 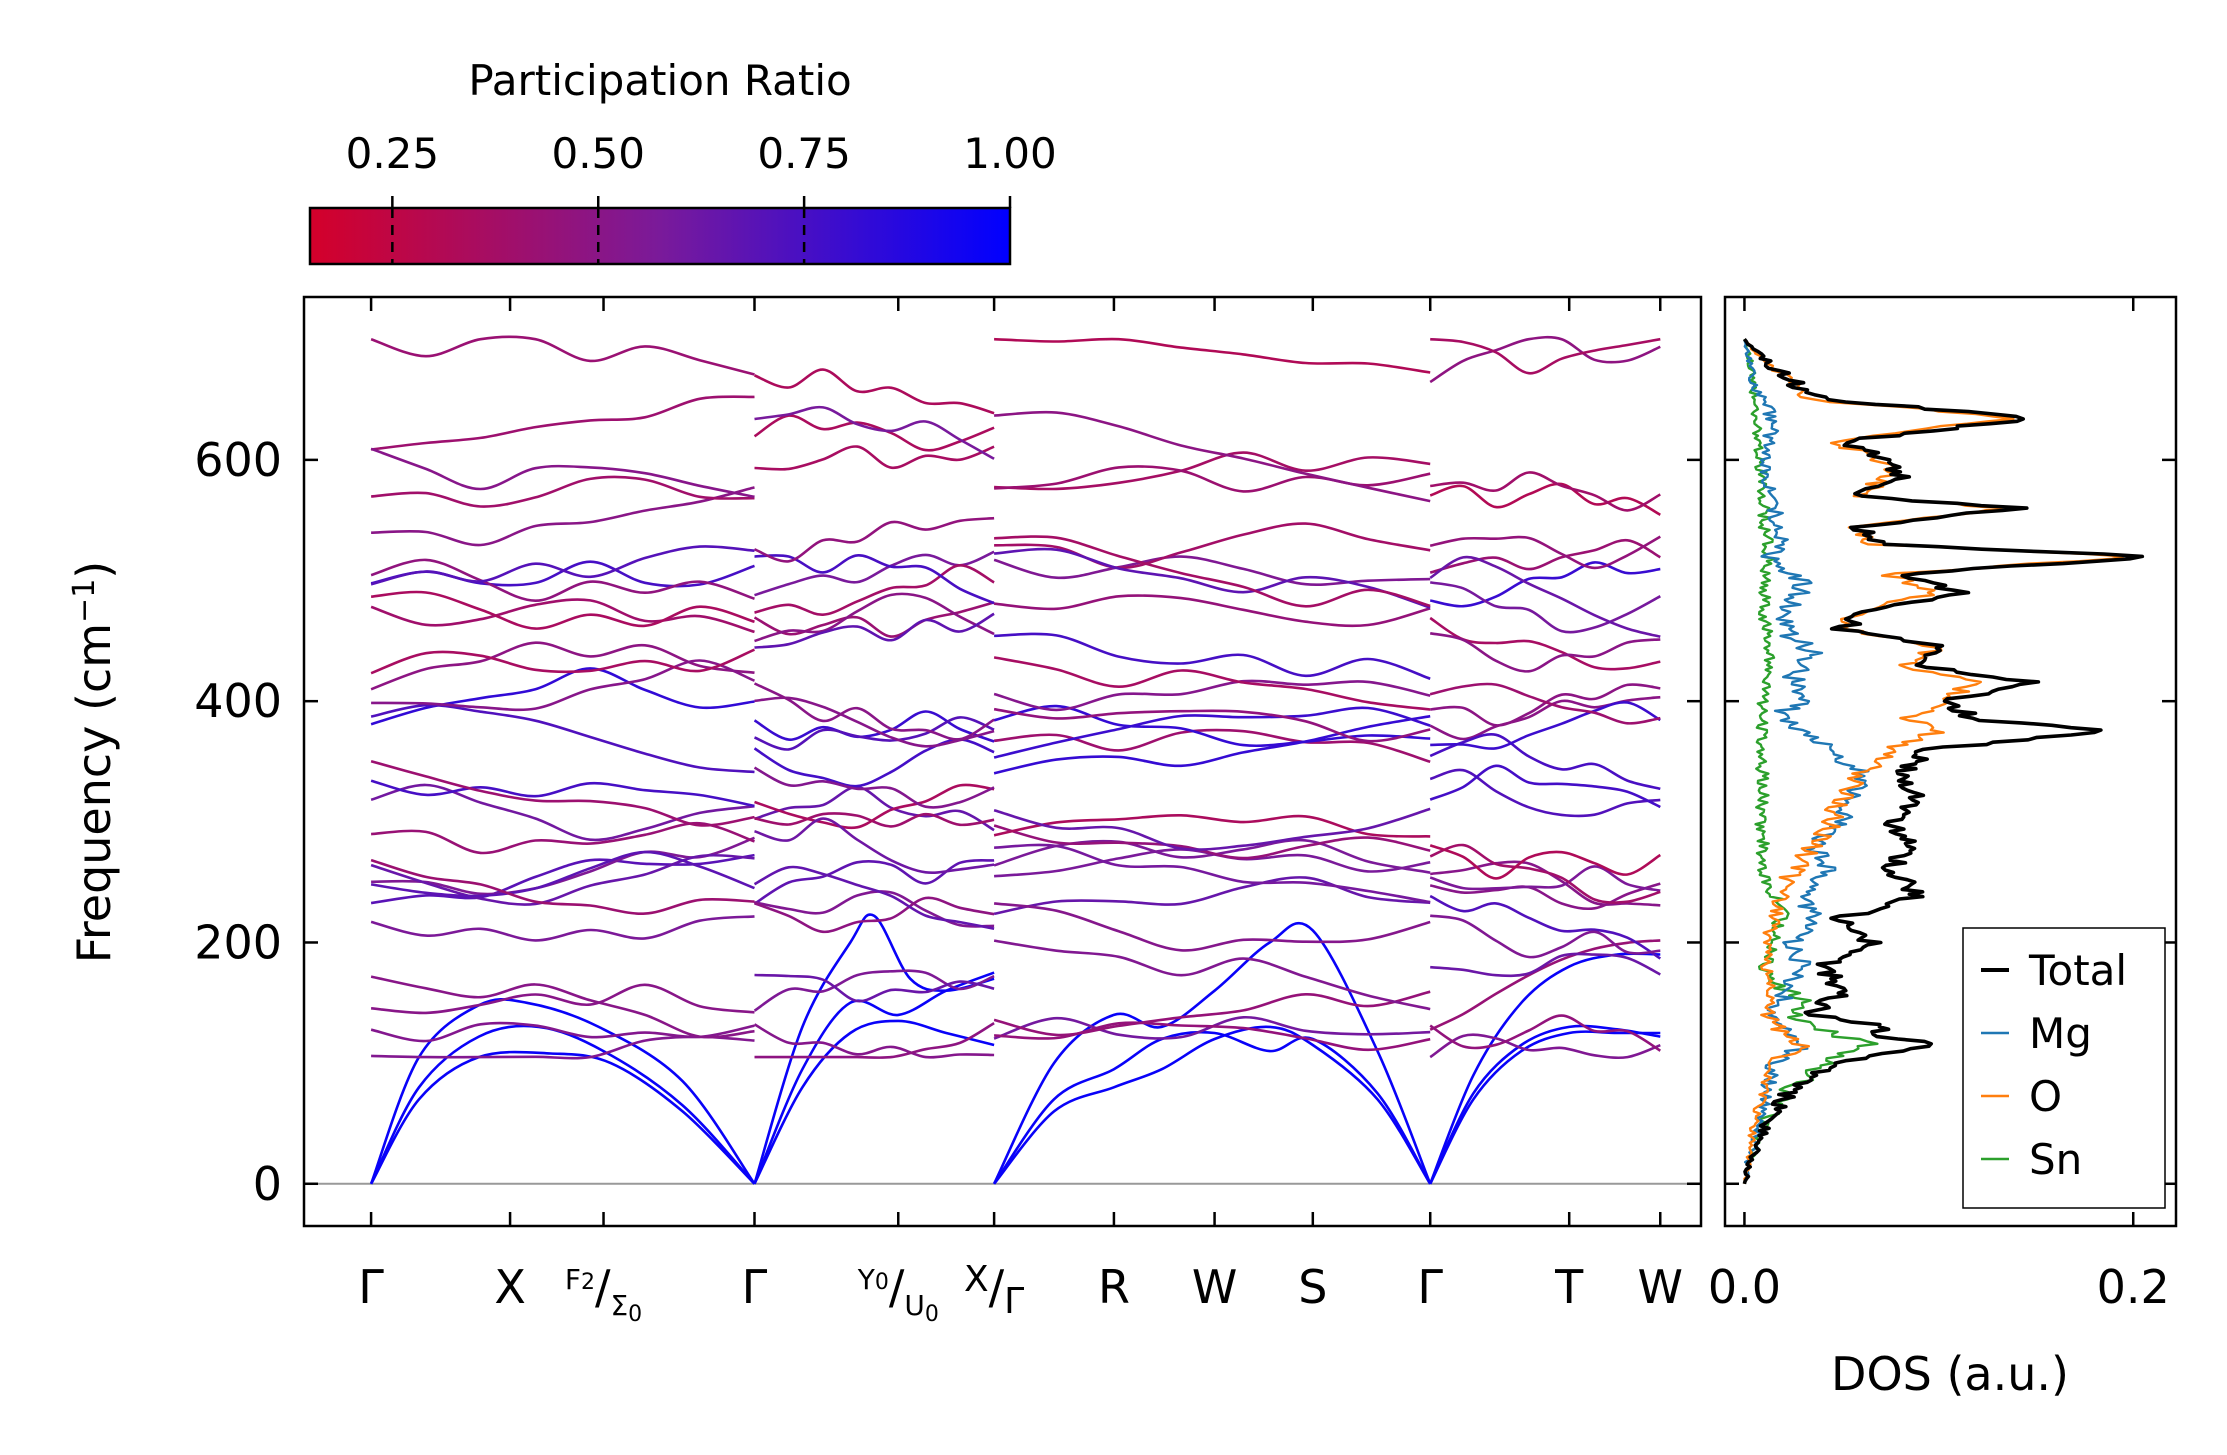 I want to click on colorbar-ticks: 0.25 0.50 0.75 1.00, so click(x=701, y=196).